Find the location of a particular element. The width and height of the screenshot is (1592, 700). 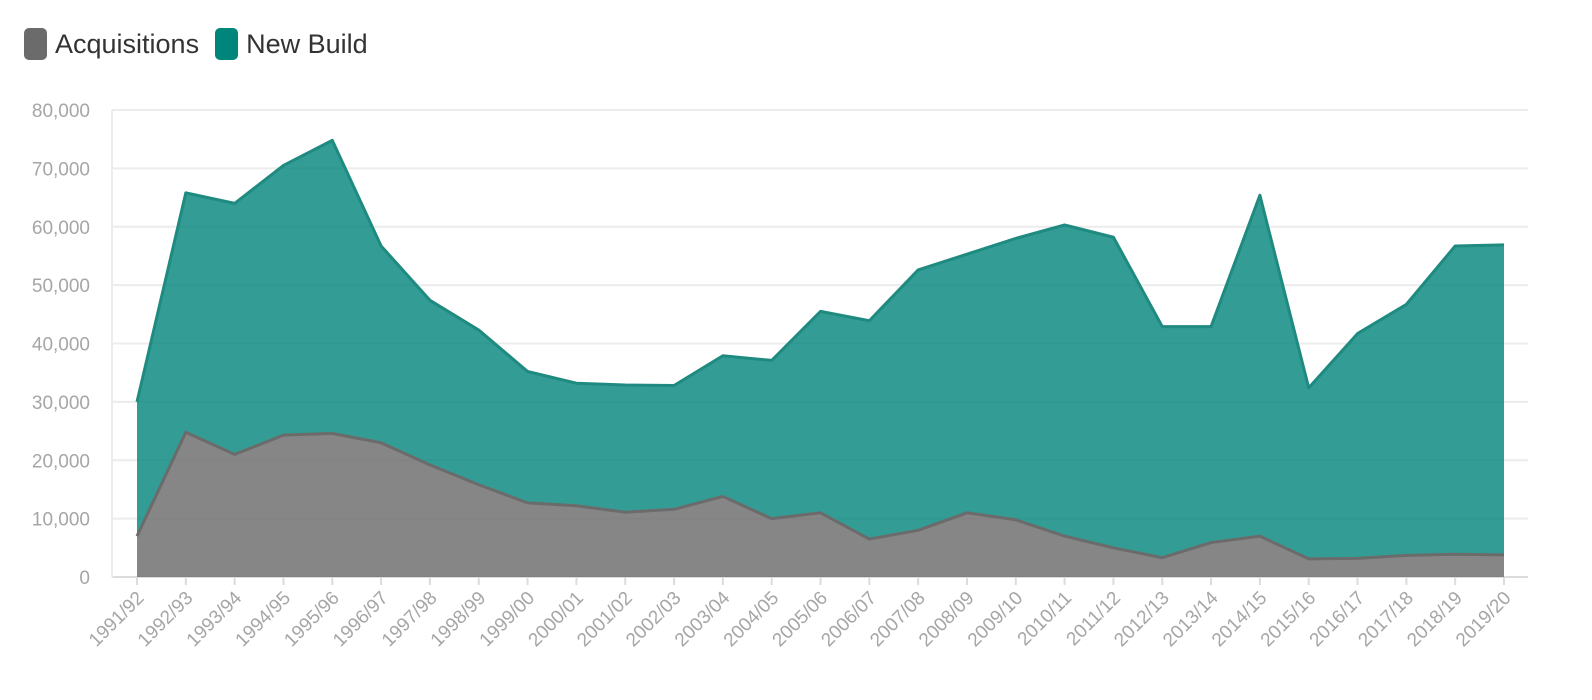

y-tick-label: 20,000 is located at coordinates (61, 461).